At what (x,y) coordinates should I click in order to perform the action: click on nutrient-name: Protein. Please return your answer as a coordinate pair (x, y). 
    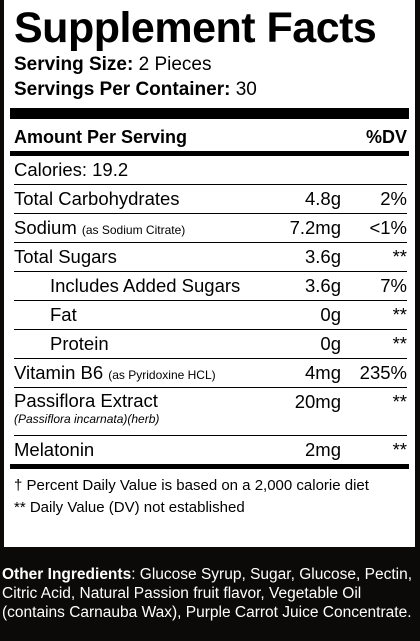
    Looking at the image, I should click on (79, 343).